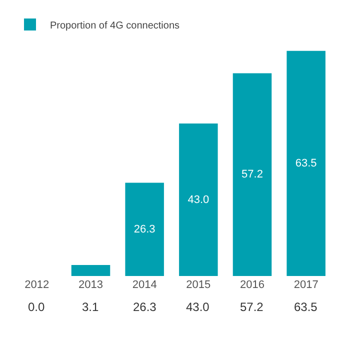  I want to click on x-tick-label: 2016, so click(252, 285).